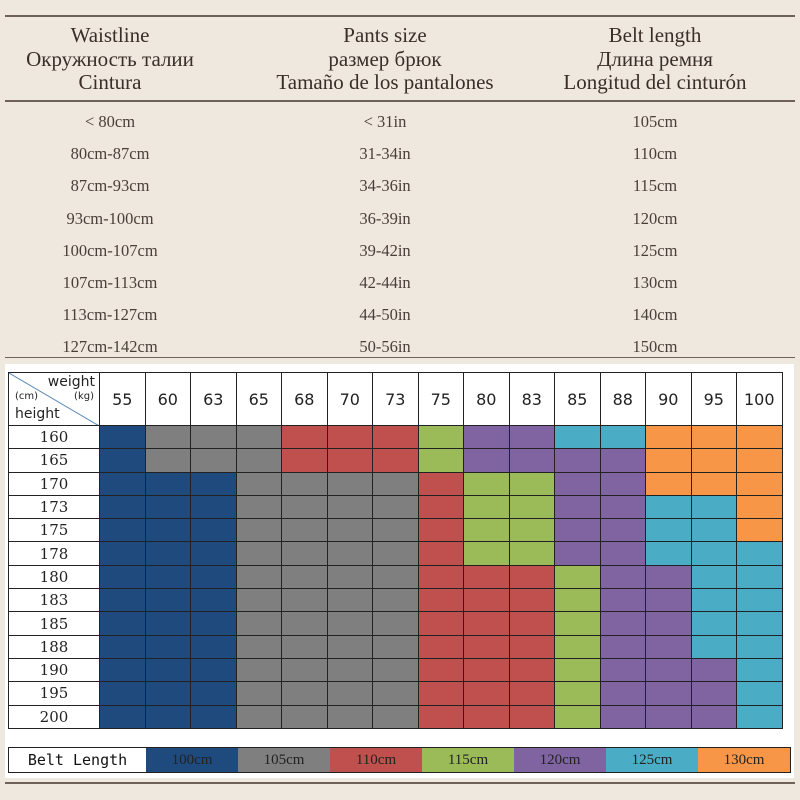 The height and width of the screenshot is (800, 800). What do you see at coordinates (54, 577) in the screenshot?
I see `height-label: 180` at bounding box center [54, 577].